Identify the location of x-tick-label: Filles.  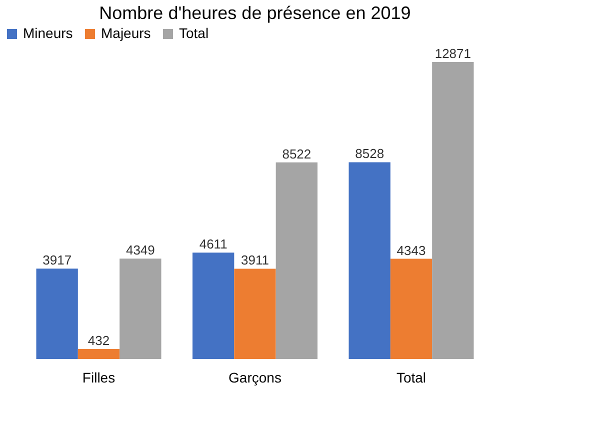
(99, 378).